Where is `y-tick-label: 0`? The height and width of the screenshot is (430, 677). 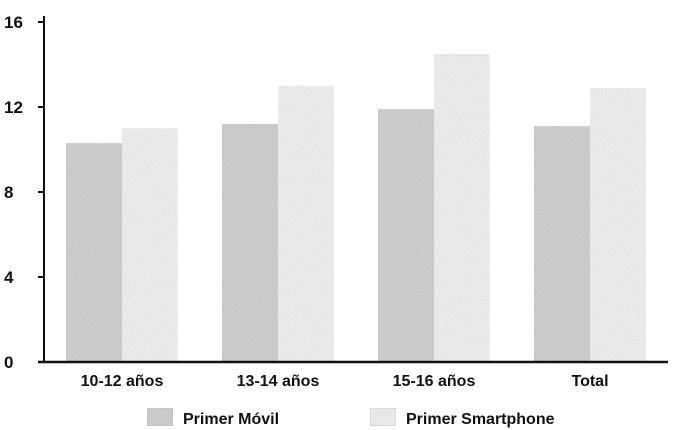 y-tick-label: 0 is located at coordinates (8, 362).